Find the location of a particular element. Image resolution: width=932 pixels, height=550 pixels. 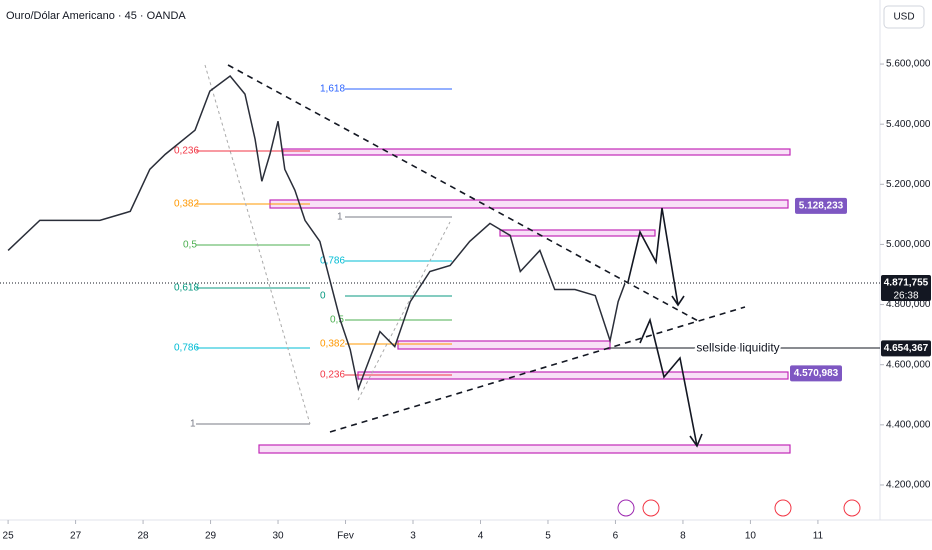

y-tick-label: 4.800,000 is located at coordinates (908, 304).